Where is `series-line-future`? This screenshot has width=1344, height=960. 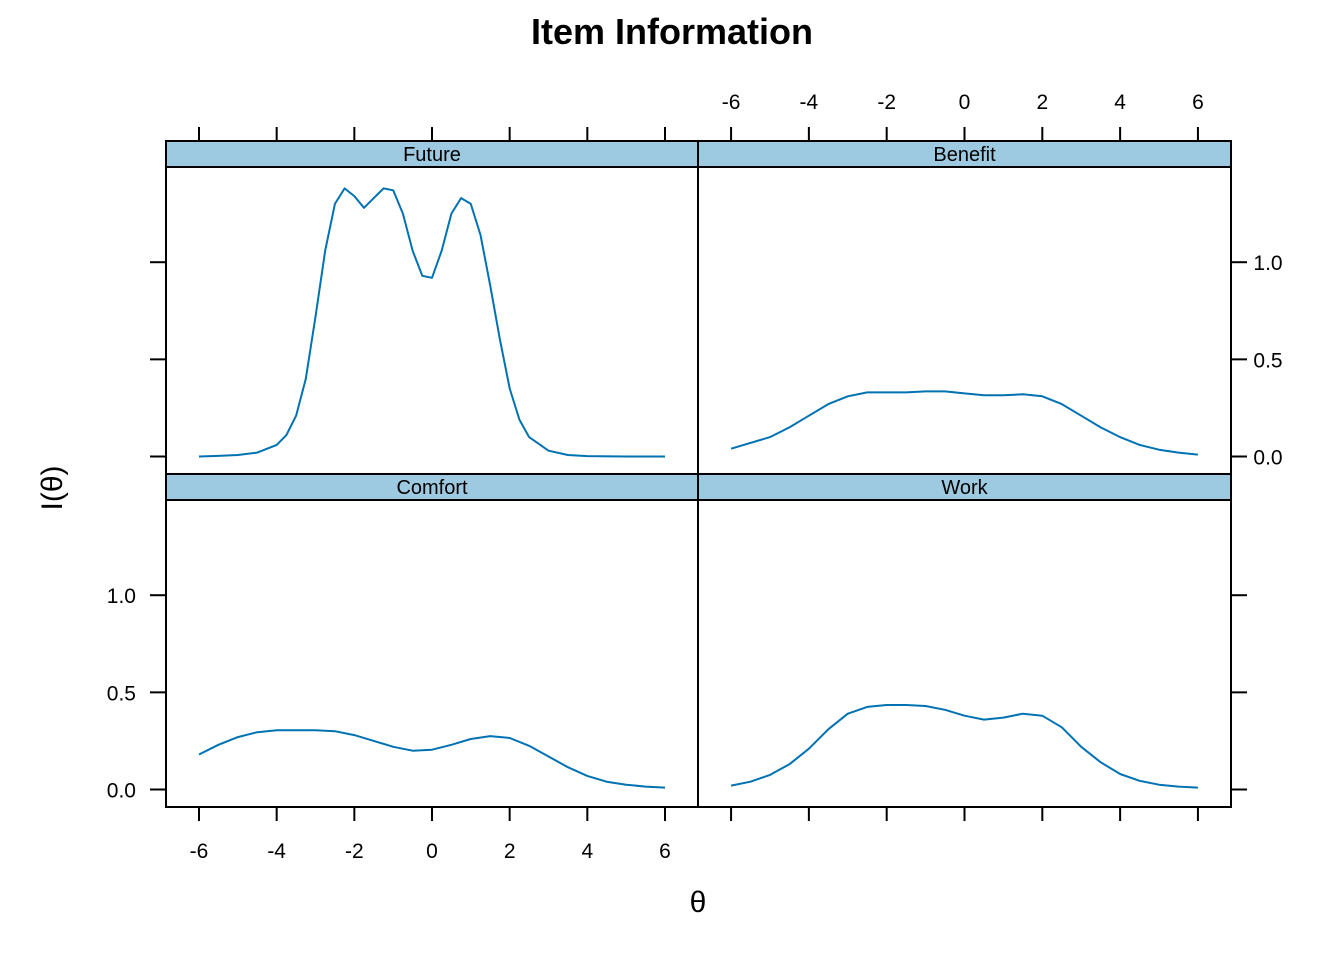 series-line-future is located at coordinates (431, 322).